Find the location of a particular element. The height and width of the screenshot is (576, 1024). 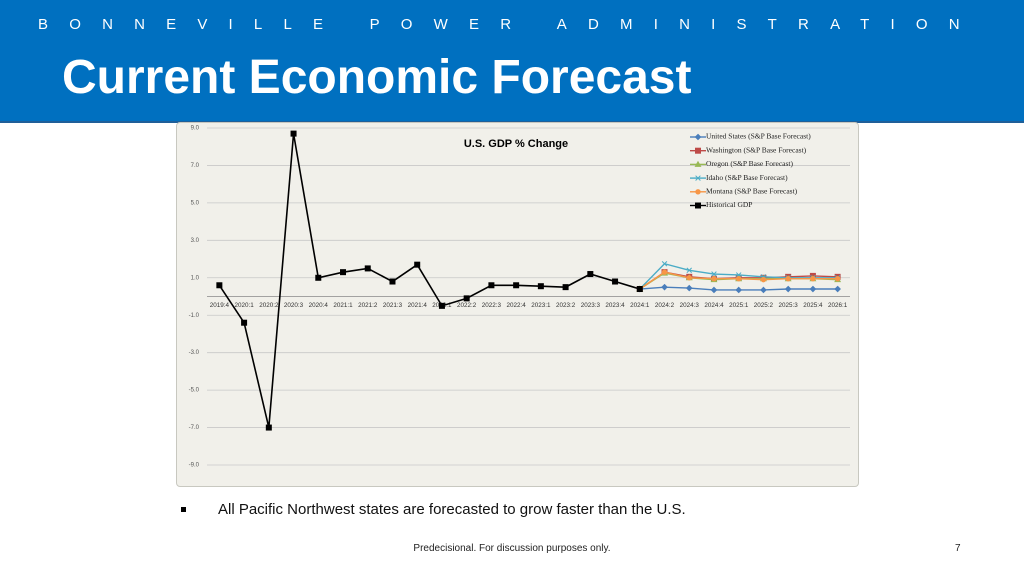

y-tick-label: -7.0 is located at coordinates (194, 428).